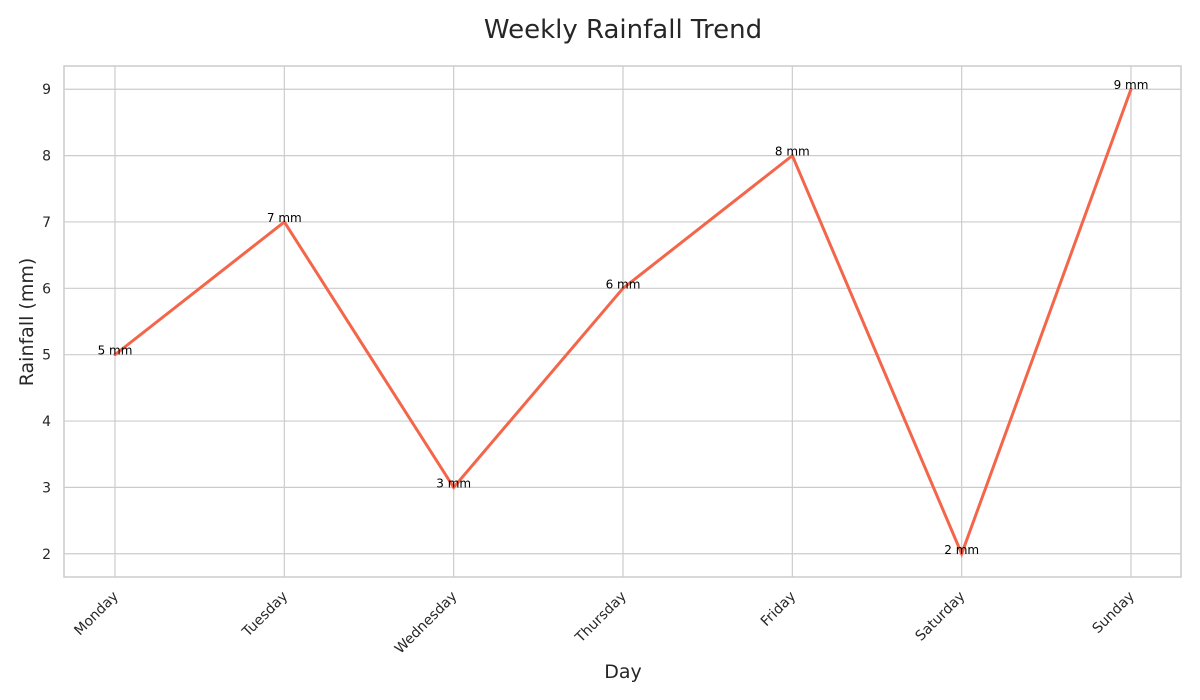  Describe the element at coordinates (46, 488) in the screenshot. I see `y-tick-label: 3` at that location.